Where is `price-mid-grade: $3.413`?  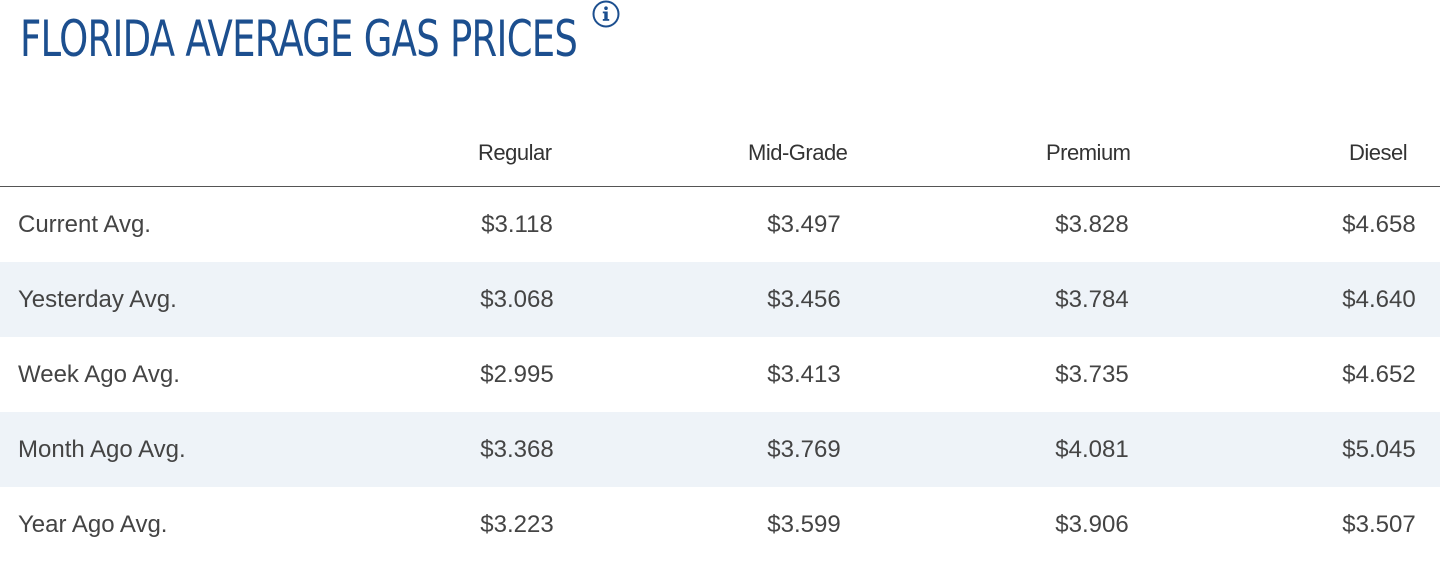 price-mid-grade: $3.413 is located at coordinates (804, 374).